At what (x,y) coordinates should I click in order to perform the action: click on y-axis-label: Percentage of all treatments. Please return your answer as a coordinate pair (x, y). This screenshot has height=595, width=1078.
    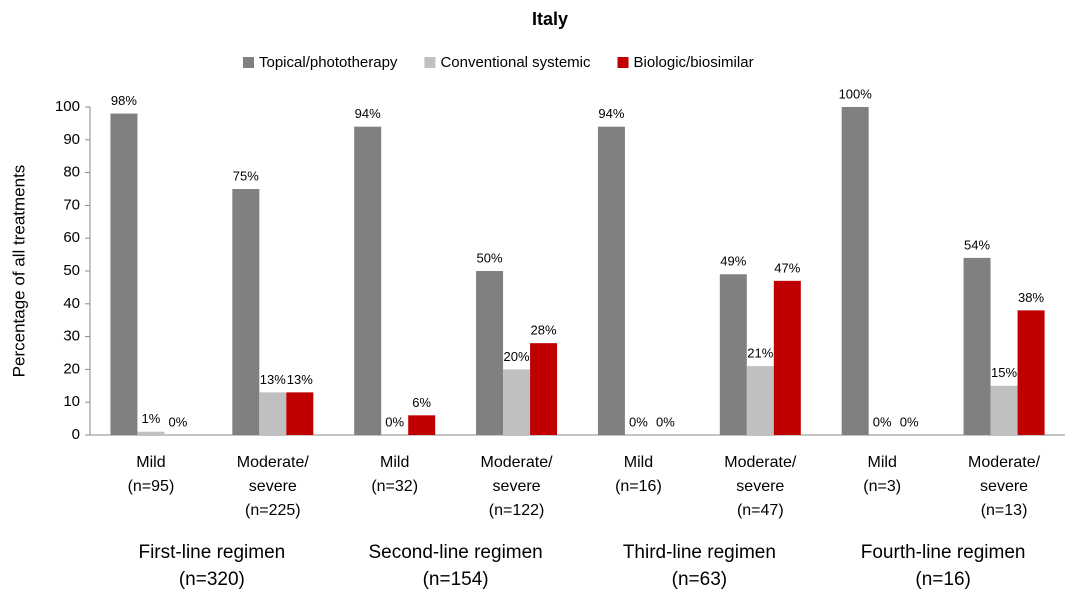
    Looking at the image, I should click on (18, 271).